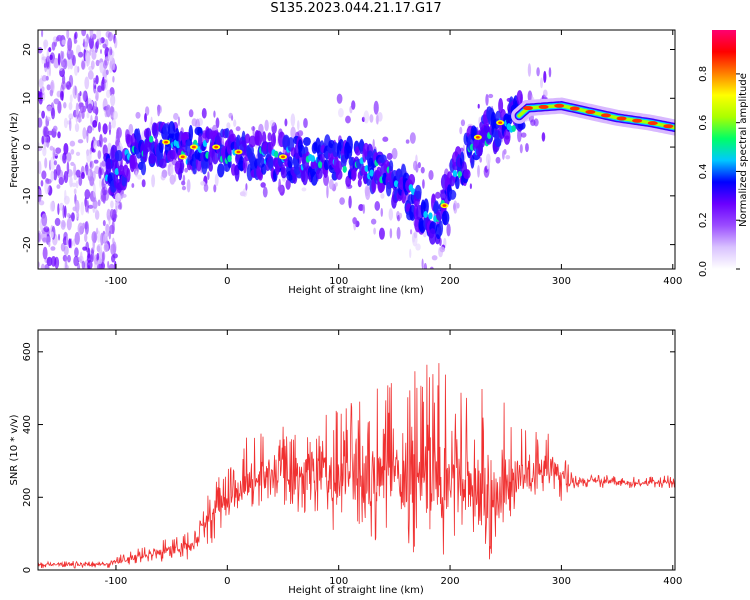 This screenshot has width=750, height=600. Describe the element at coordinates (449, 281) in the screenshot. I see `spectrogram-x-tick-label: 200` at that location.